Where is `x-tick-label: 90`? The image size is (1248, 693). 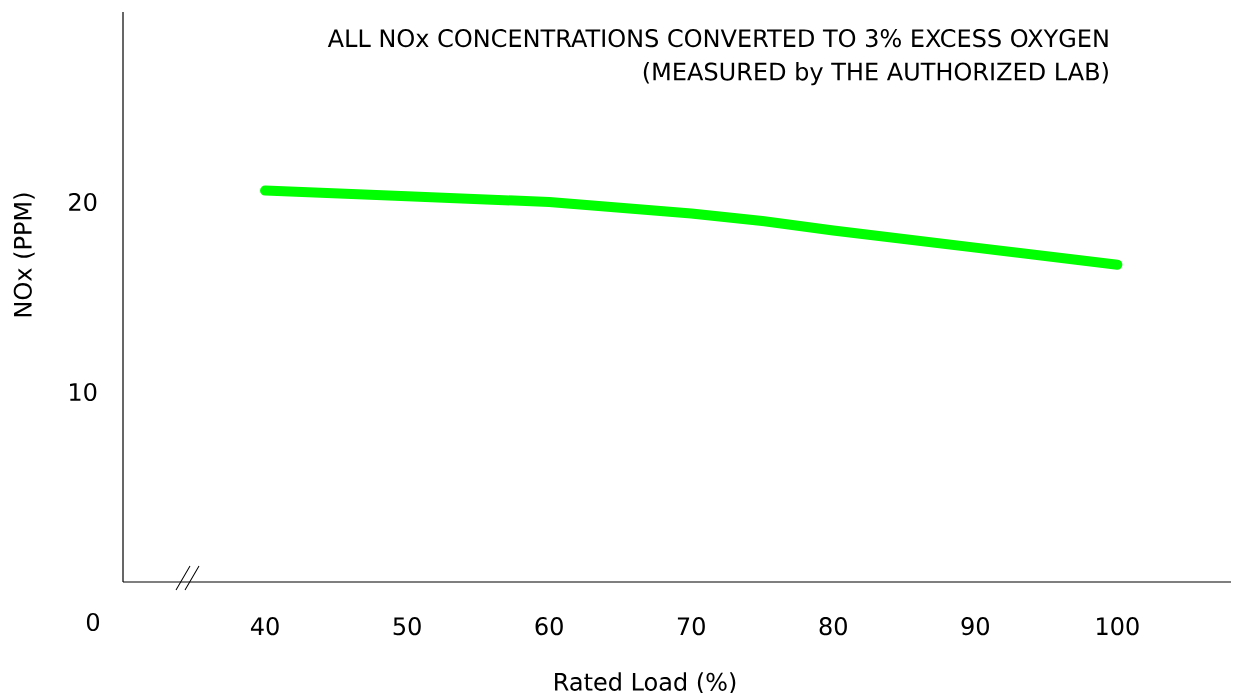 x-tick-label: 90 is located at coordinates (975, 626).